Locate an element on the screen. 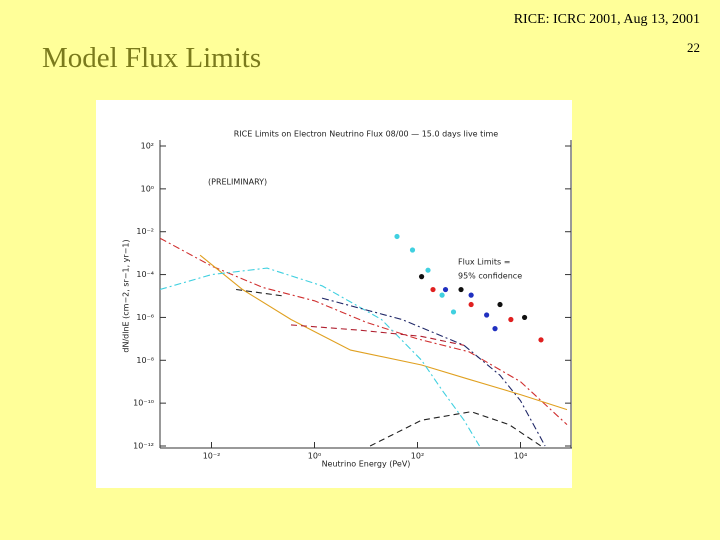 The height and width of the screenshot is (540, 720). y-tick-label: 10⁰ is located at coordinates (147, 188).